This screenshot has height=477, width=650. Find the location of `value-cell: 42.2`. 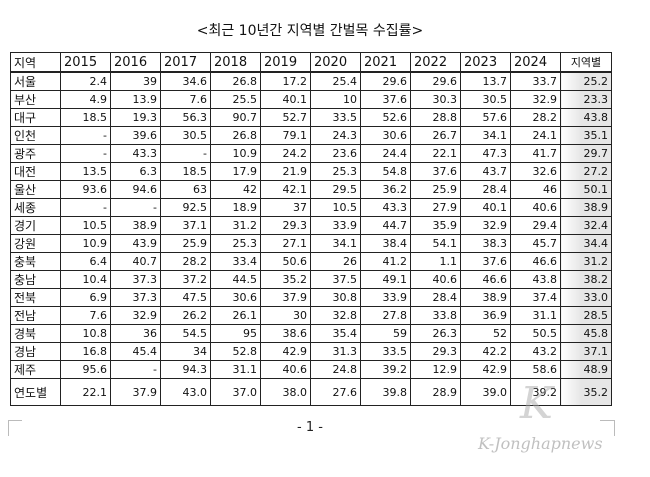

value-cell: 42.2 is located at coordinates (485, 351).